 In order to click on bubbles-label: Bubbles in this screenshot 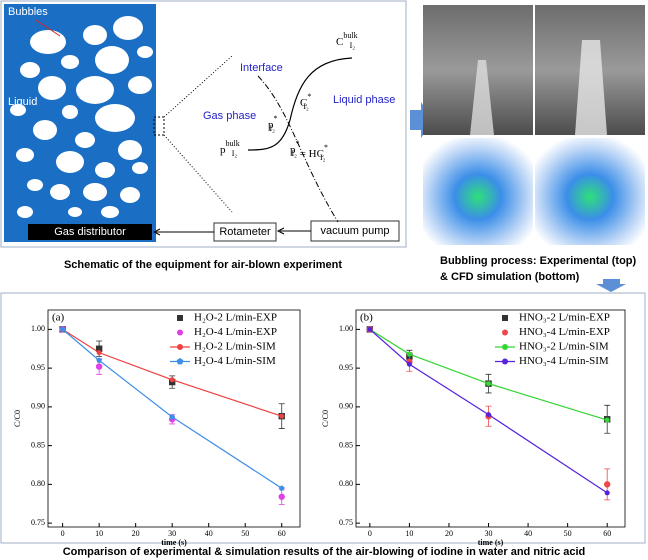, I will do `click(28, 12)`.